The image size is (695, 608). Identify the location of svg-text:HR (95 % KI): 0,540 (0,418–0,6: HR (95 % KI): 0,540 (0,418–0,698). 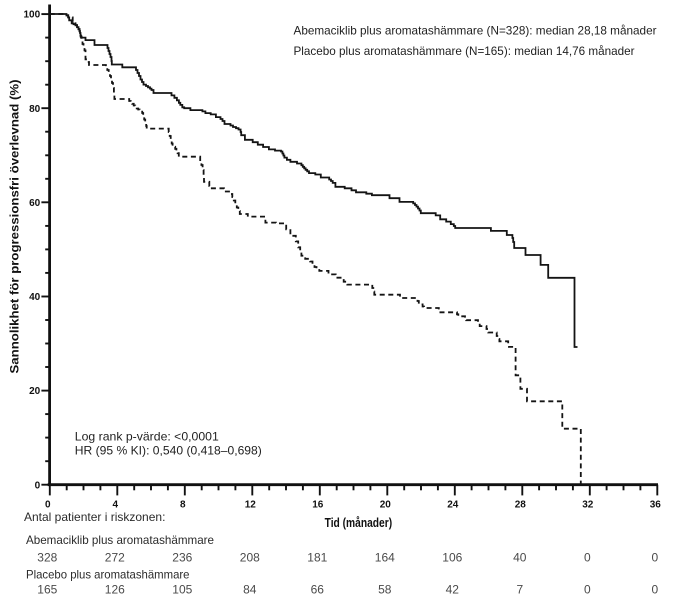
(168, 450).